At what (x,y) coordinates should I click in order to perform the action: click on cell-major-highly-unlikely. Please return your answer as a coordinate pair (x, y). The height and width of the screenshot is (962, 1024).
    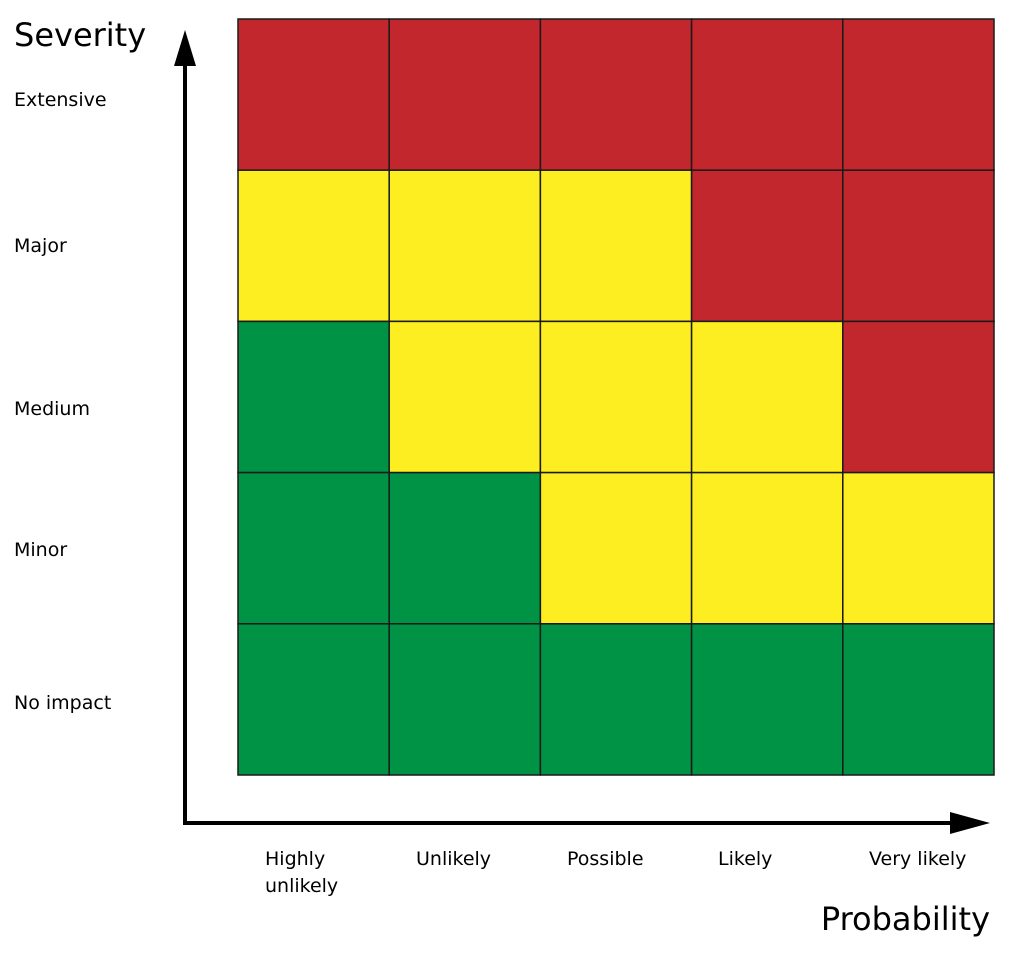
    Looking at the image, I should click on (313, 246).